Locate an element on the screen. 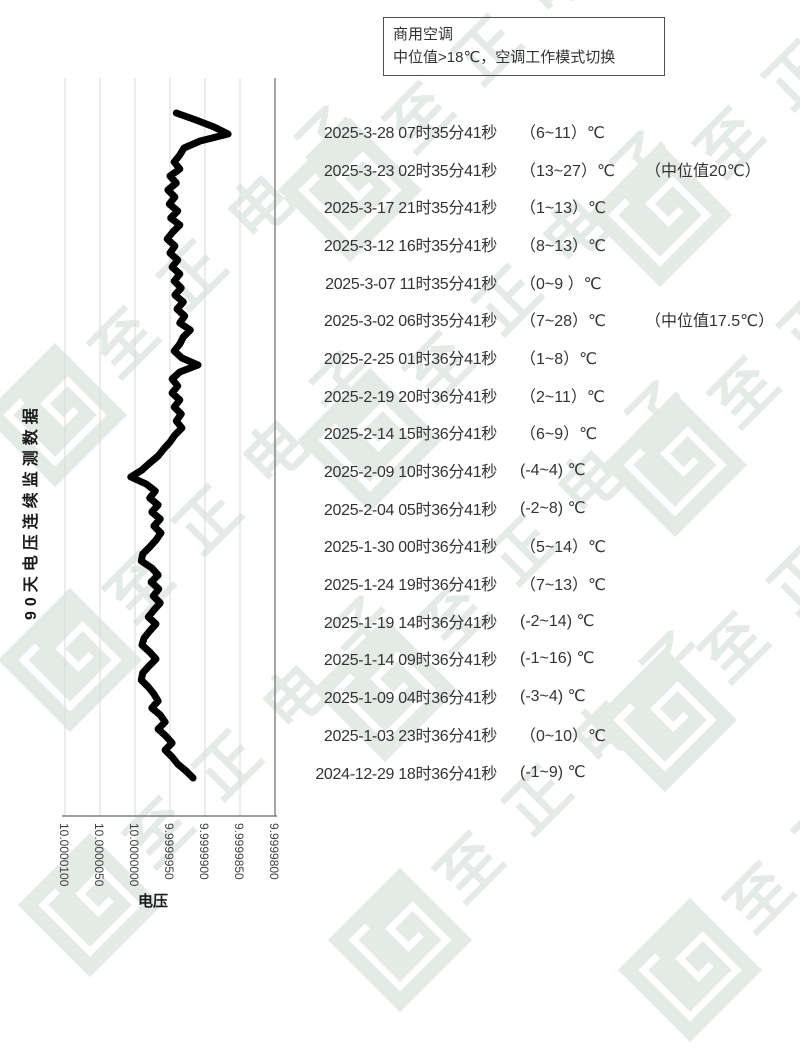  reading-temperature-range: （6~9）℃ is located at coordinates (559, 435).